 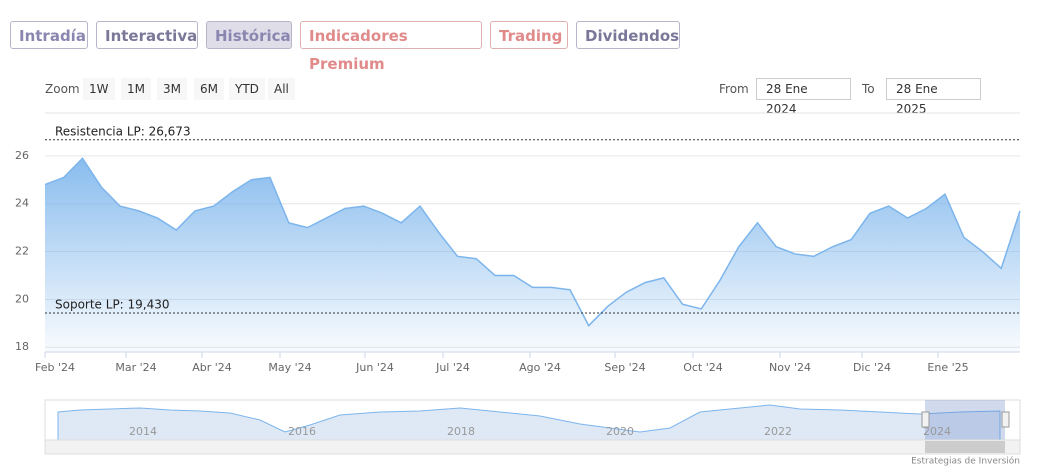 I want to click on y-tick-label: 24, so click(x=22, y=203).